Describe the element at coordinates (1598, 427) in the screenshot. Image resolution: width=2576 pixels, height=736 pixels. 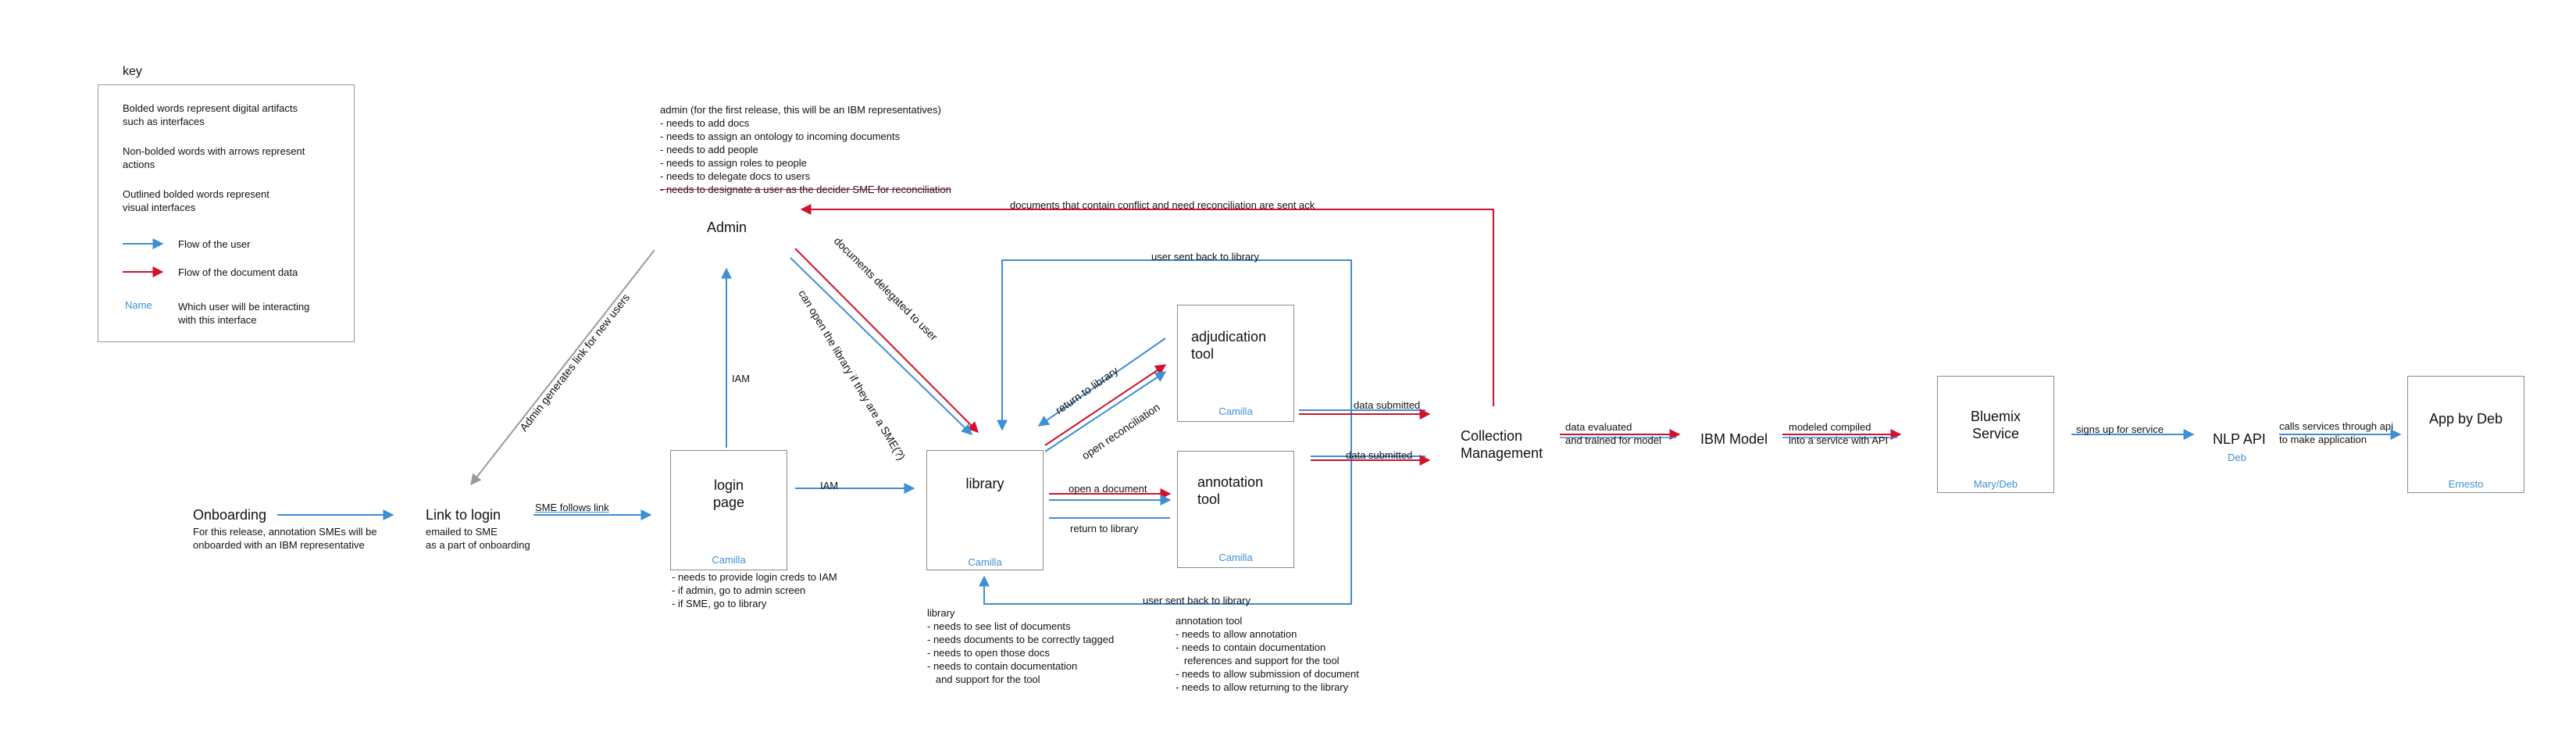
I see `edge-label-data-evaluated-line1: data evaluated` at that location.